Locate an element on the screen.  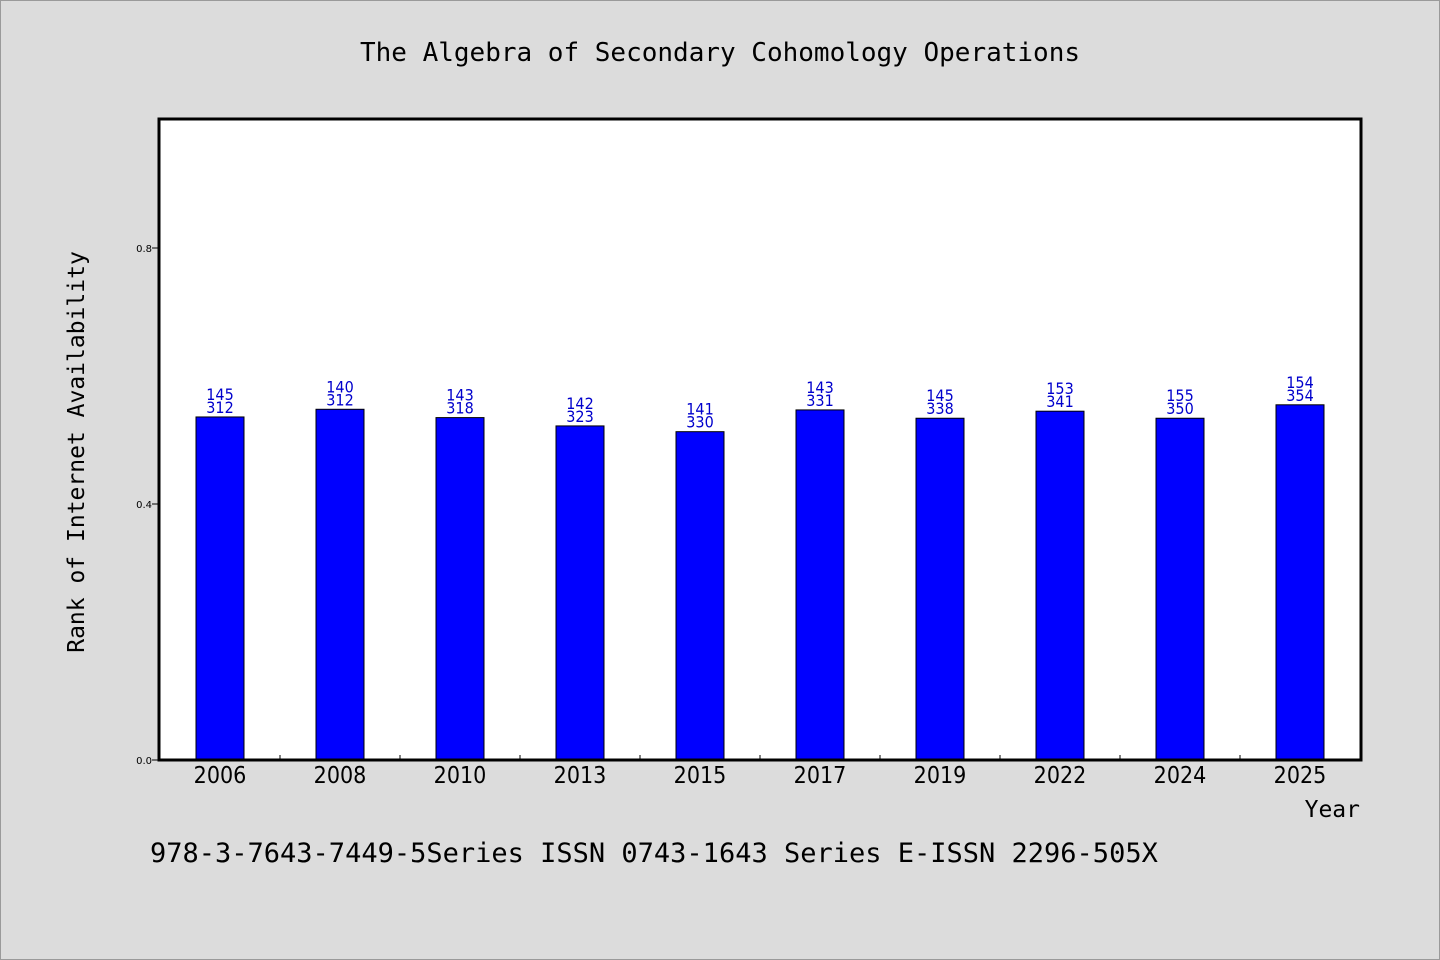
bar-2013 is located at coordinates (580, 593).